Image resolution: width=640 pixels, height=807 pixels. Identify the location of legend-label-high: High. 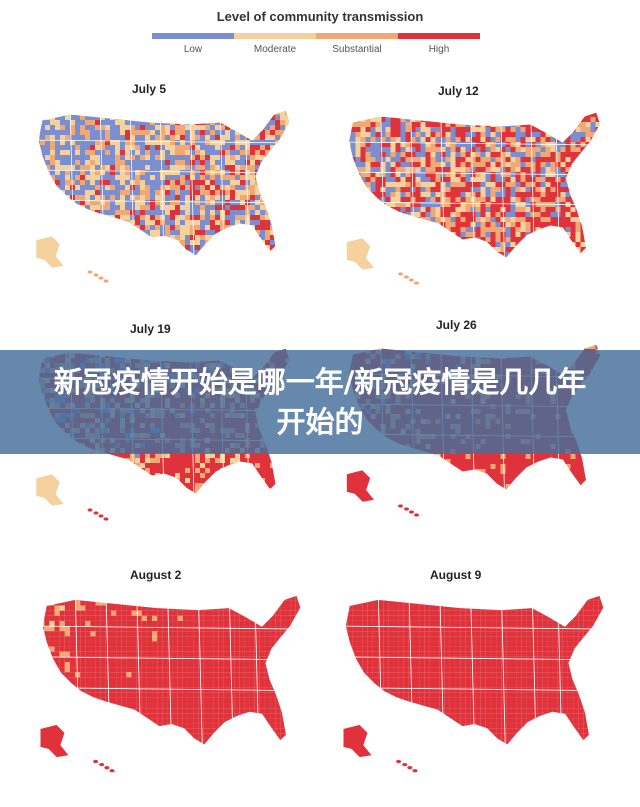
(439, 49).